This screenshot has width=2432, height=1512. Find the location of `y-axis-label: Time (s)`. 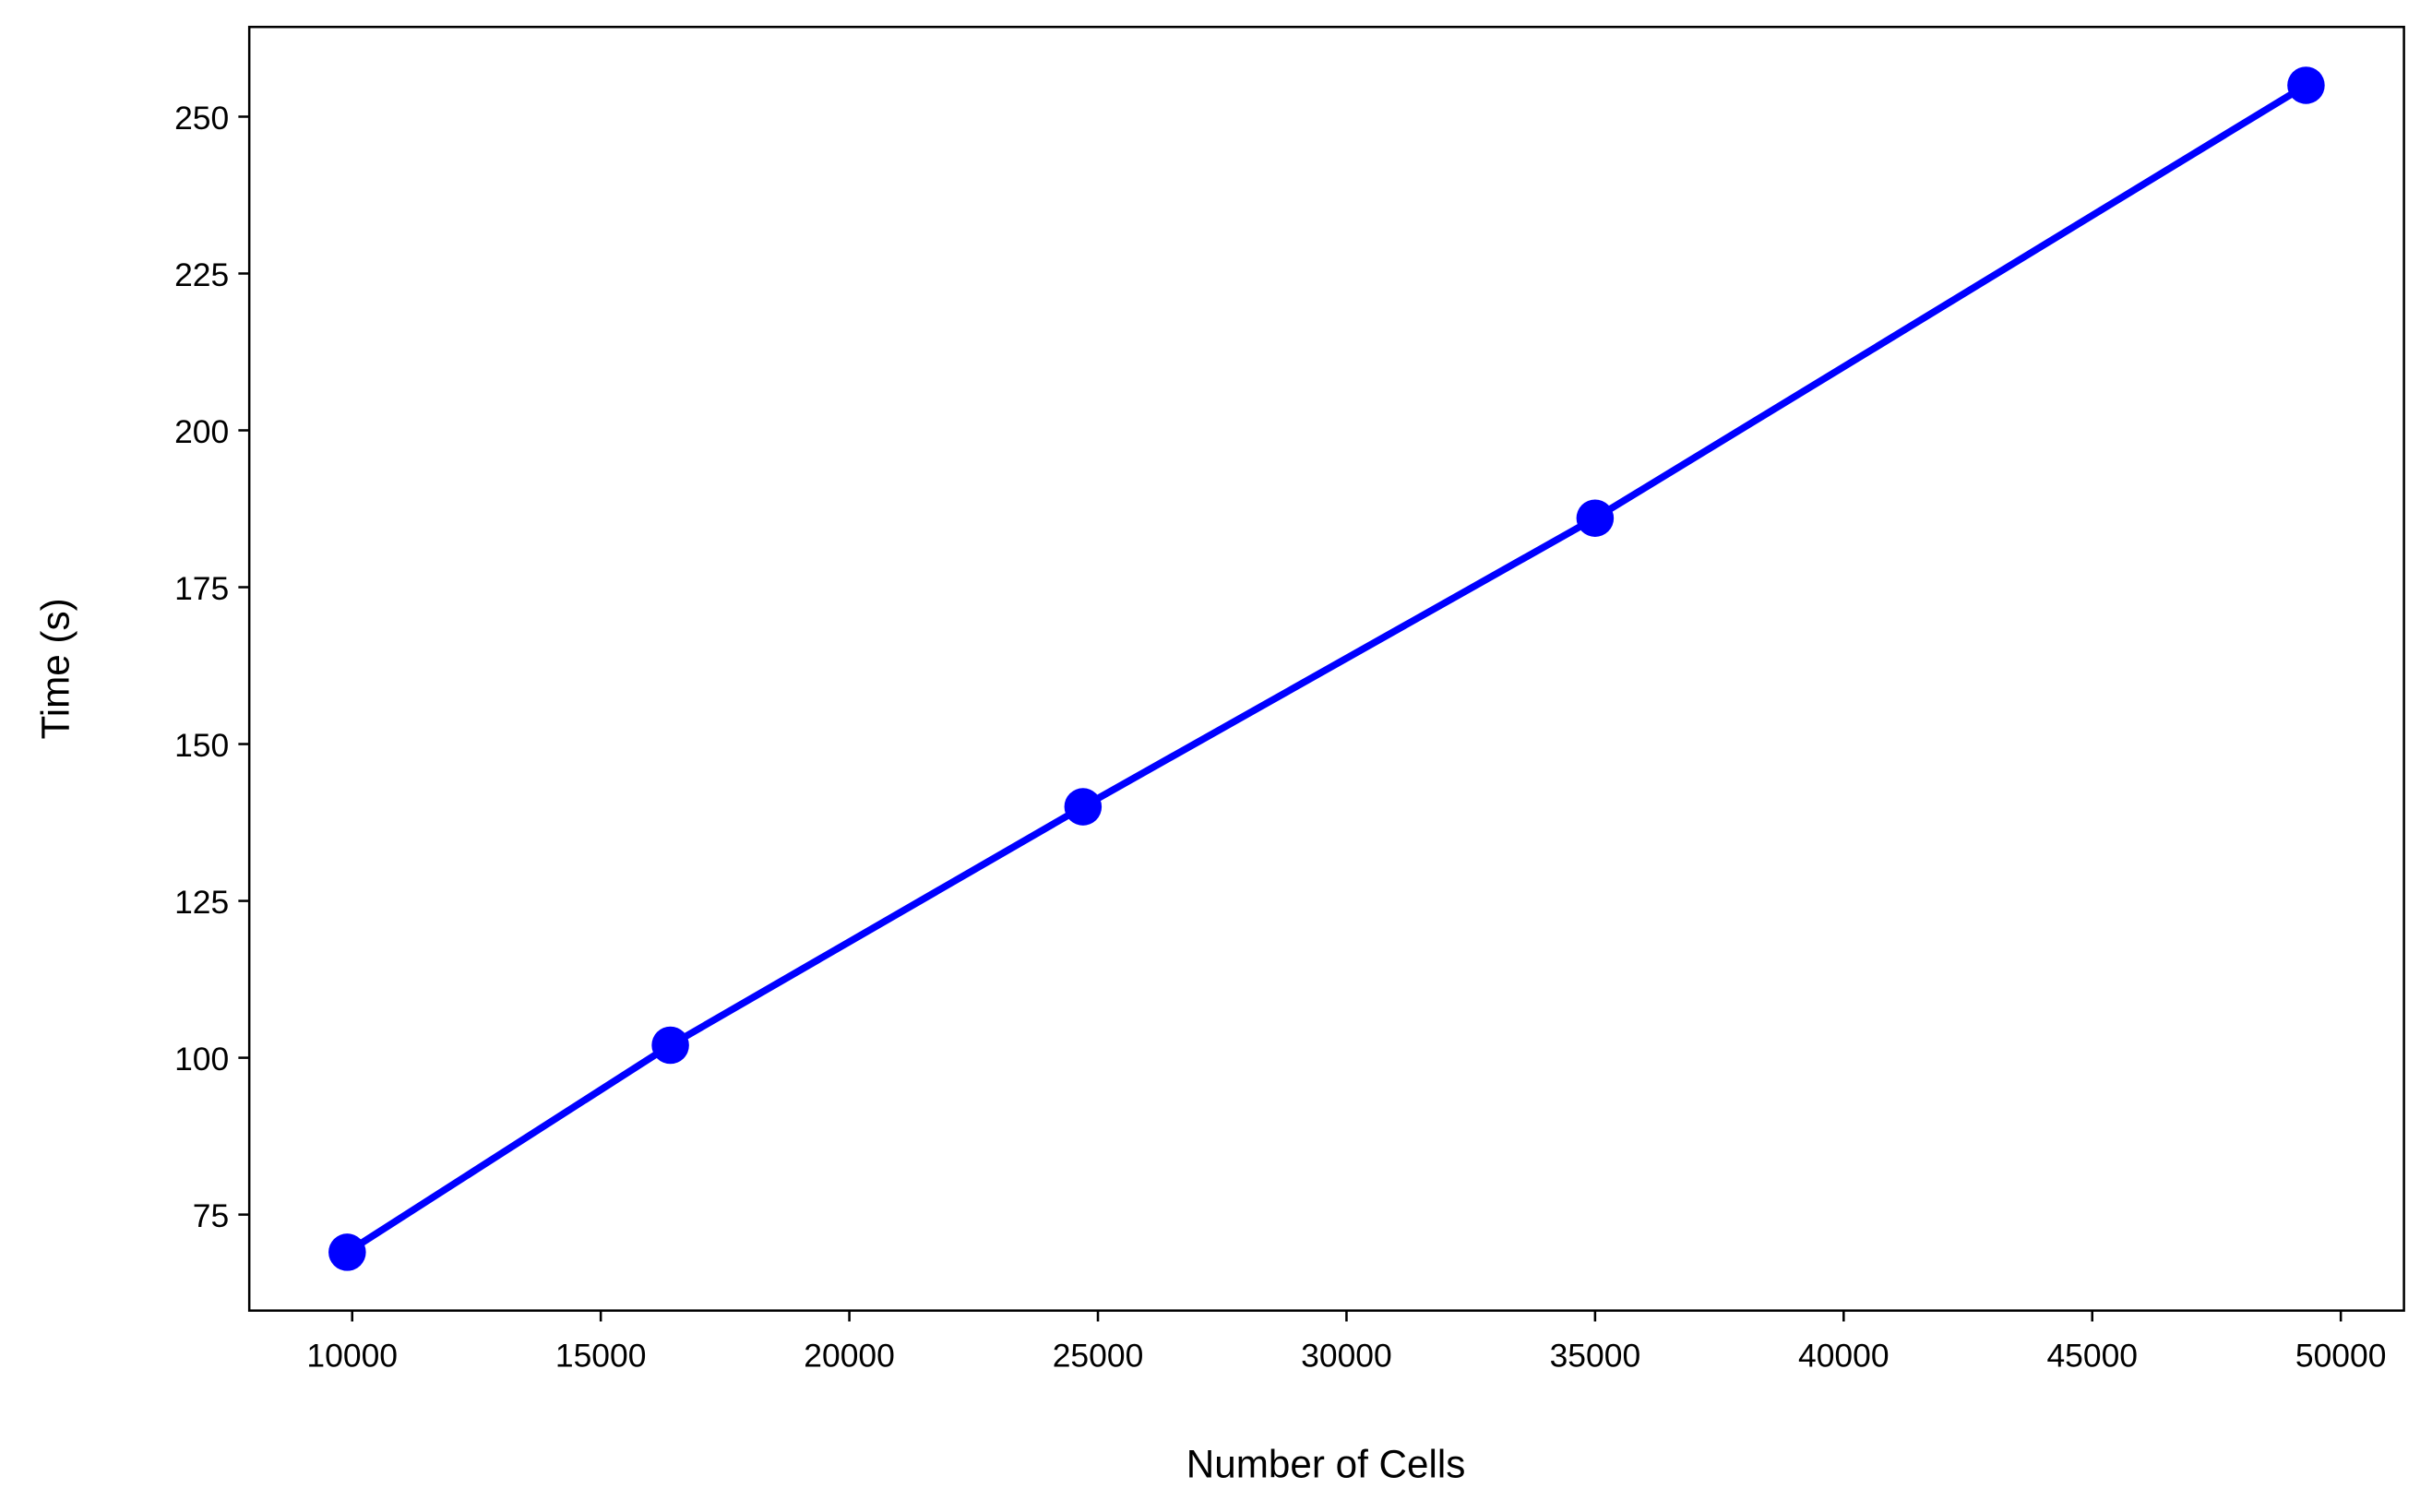

y-axis-label: Time (s) is located at coordinates (55, 668).